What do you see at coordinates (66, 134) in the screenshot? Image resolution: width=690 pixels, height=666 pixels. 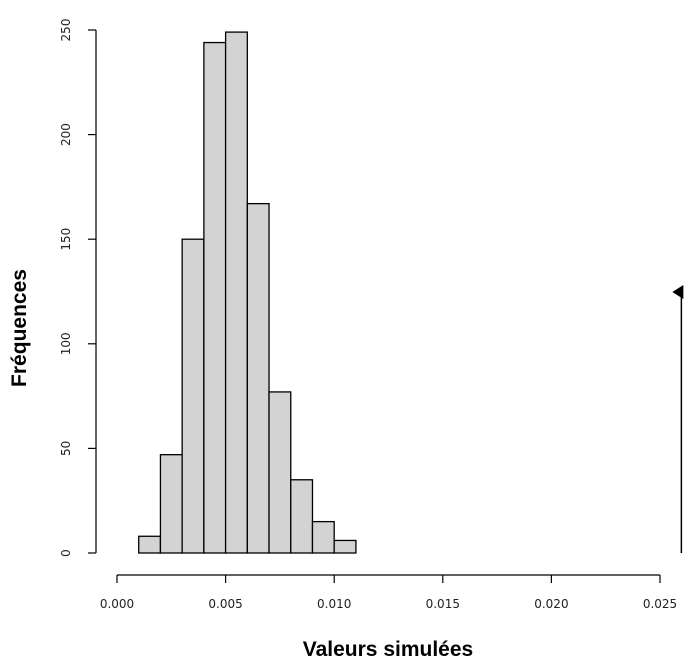 I see `y-tick-label: 200` at bounding box center [66, 134].